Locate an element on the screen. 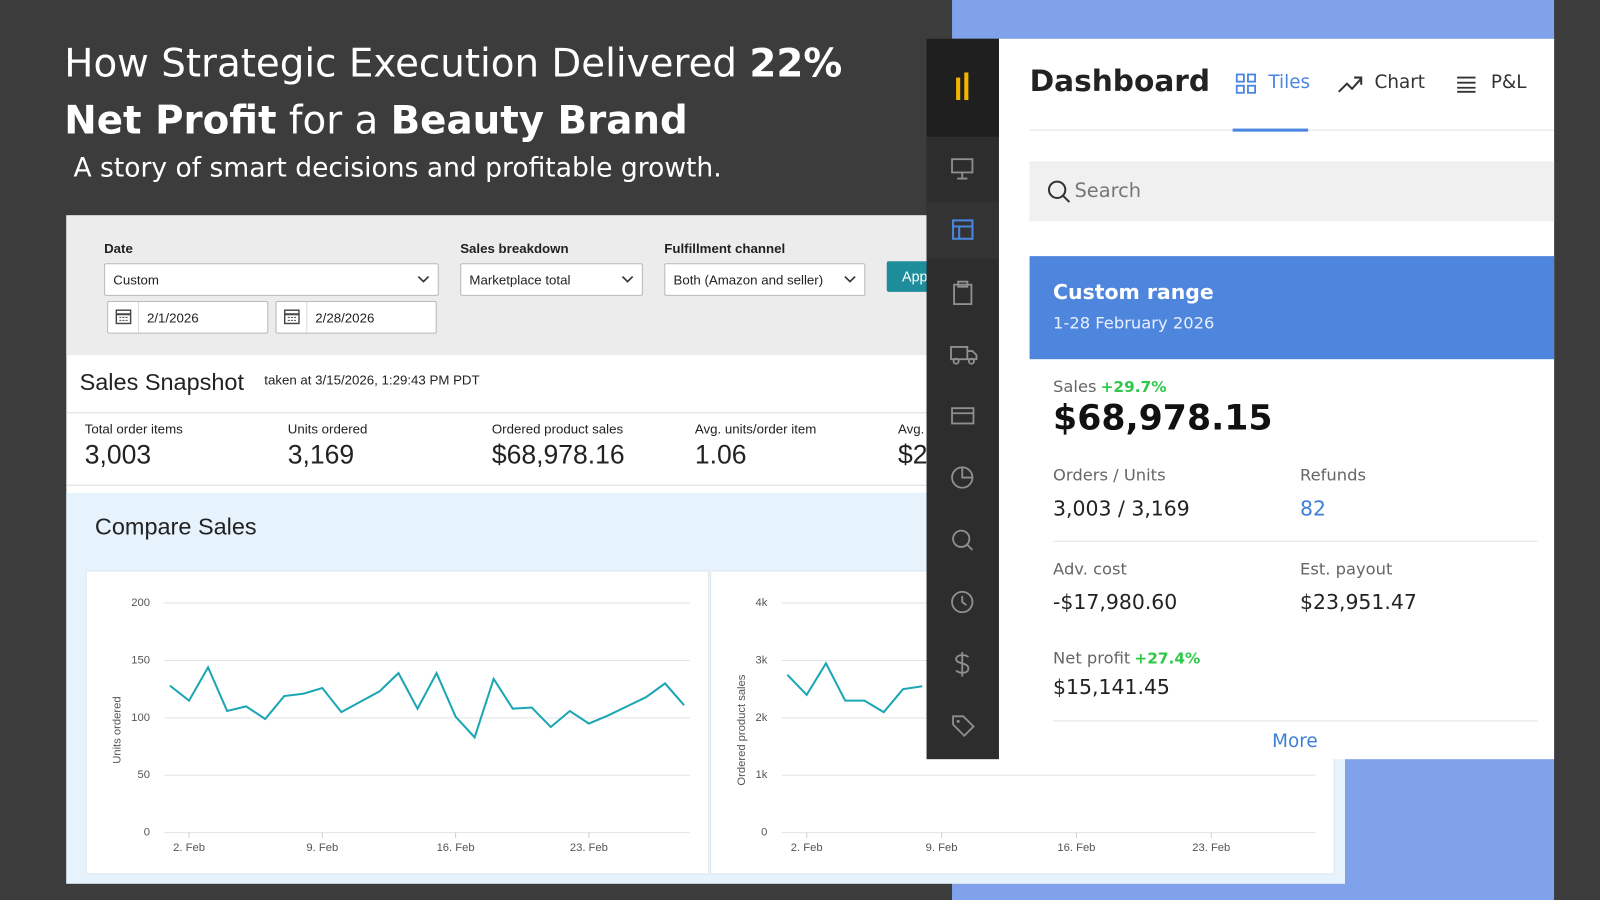  metric-label: Net profit +27.4% is located at coordinates (1126, 657).